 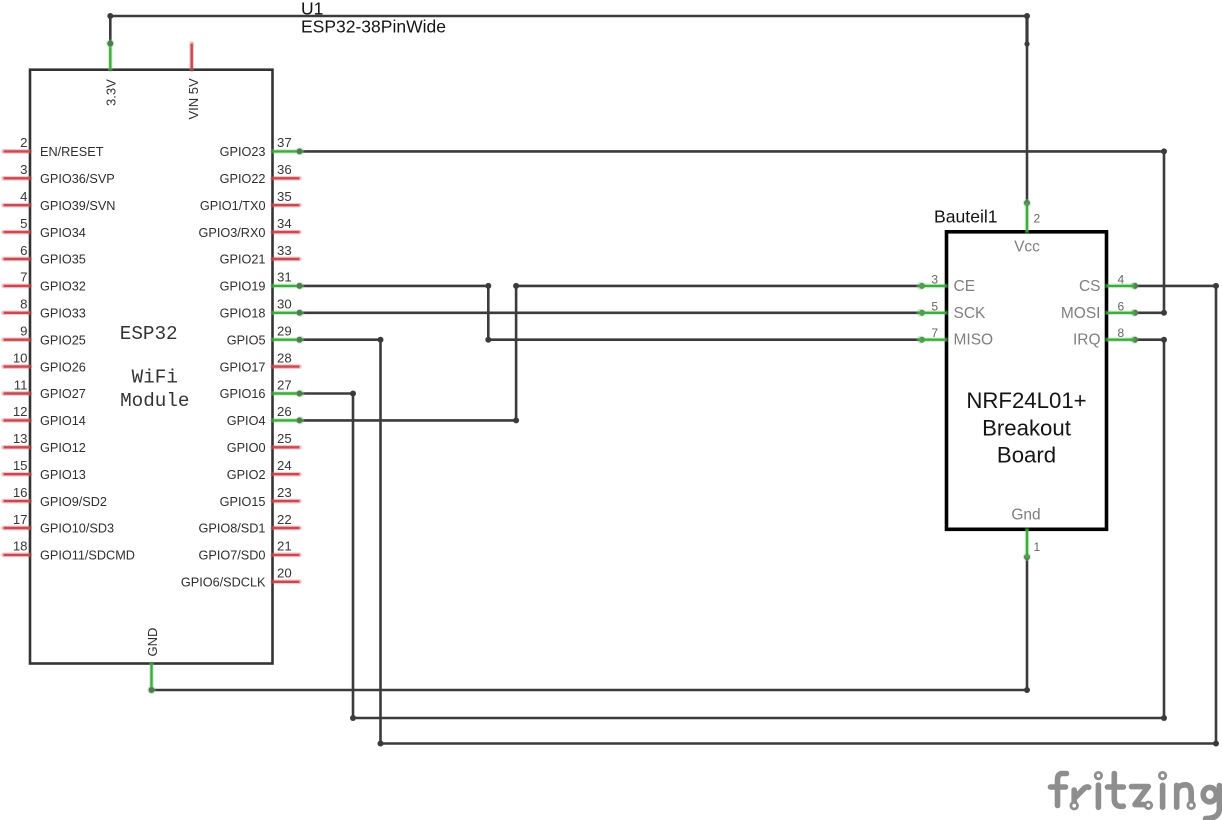 I want to click on svg-text: 35, so click(x=284, y=196).